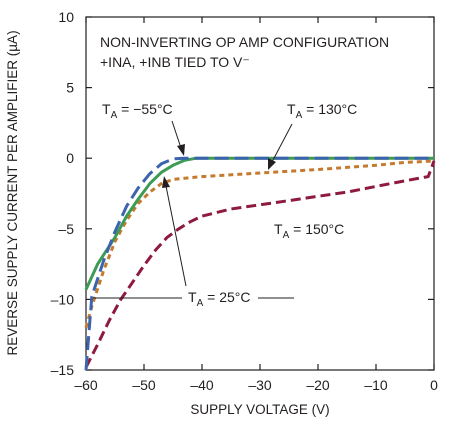  I want to click on x-tick-label: –60, so click(86, 385).